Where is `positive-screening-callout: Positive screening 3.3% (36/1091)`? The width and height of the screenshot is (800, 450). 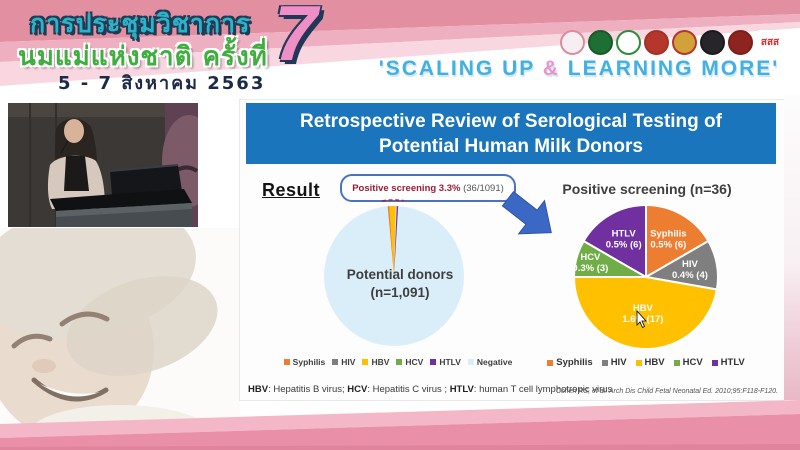 positive-screening-callout: Positive screening 3.3% (36/1091) is located at coordinates (428, 188).